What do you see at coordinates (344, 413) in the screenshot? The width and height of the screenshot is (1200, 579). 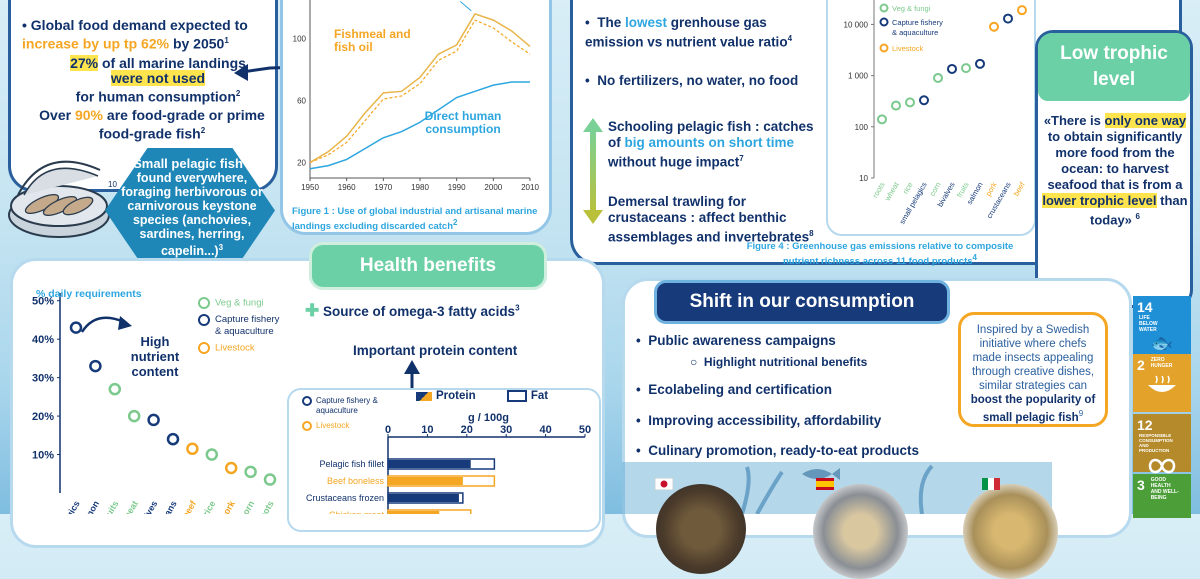 I see `bar-legend: Capture fishery & aquaculture Livestock` at bounding box center [344, 413].